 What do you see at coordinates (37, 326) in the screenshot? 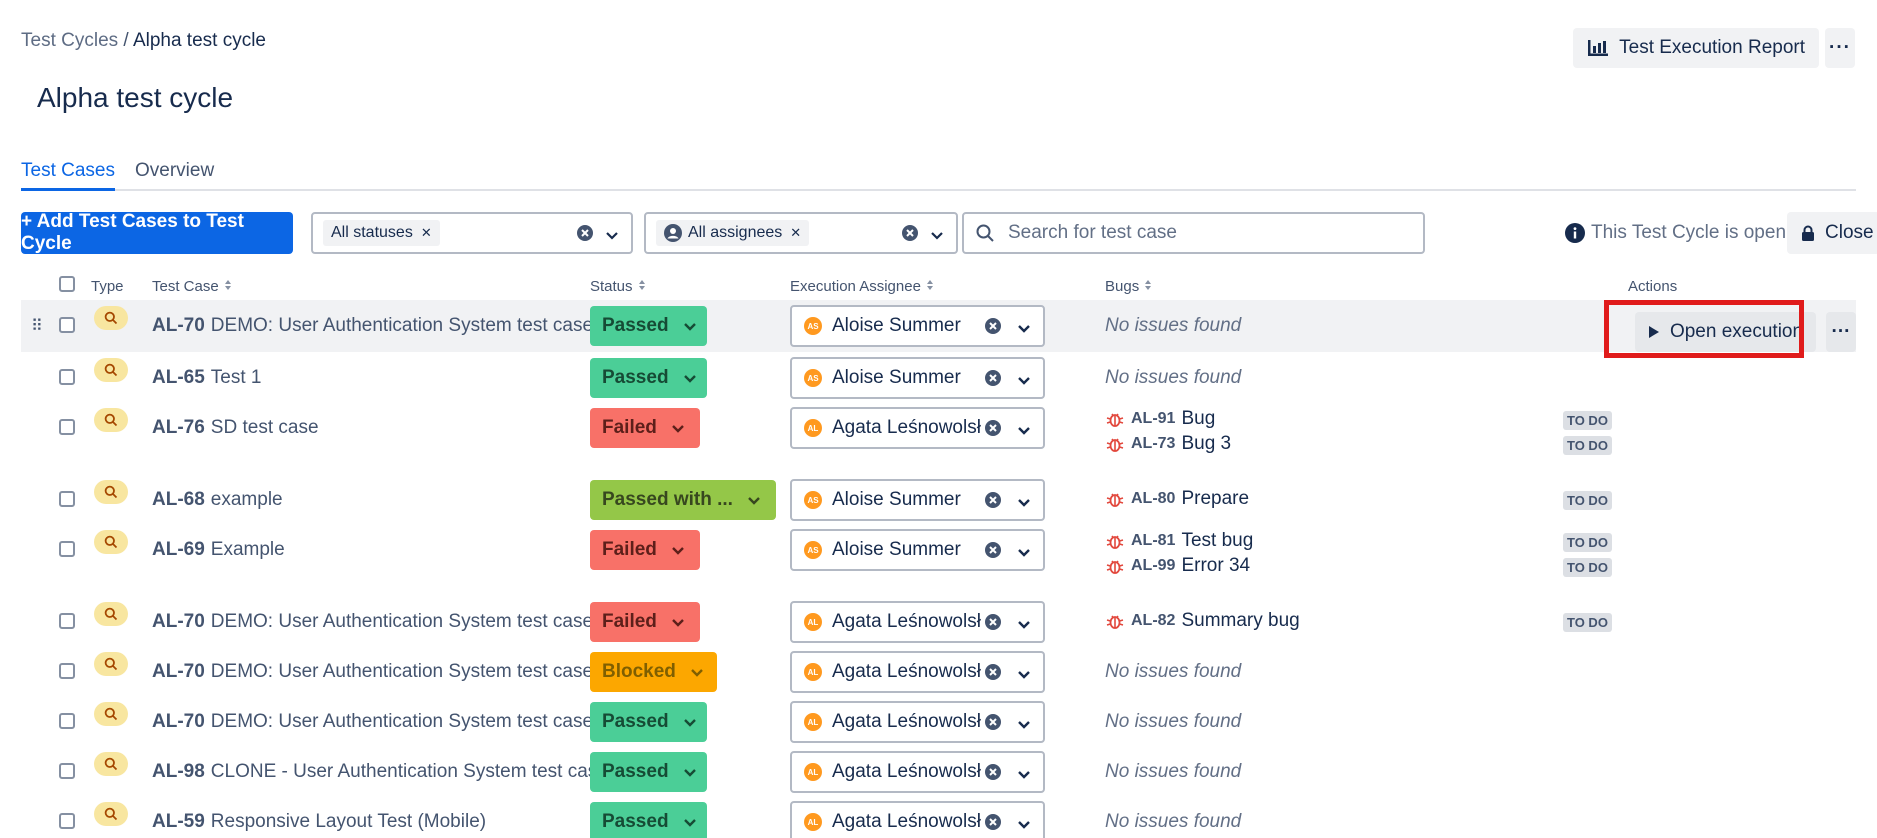
I see `drag-handle-icon: ⠿` at bounding box center [37, 326].